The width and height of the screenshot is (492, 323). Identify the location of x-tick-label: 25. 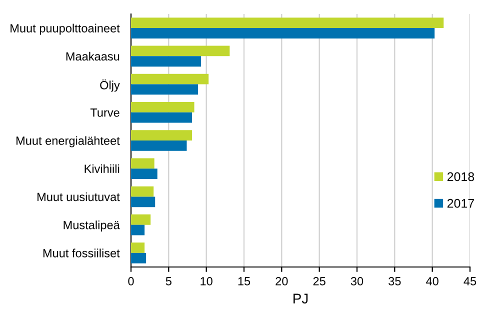
(319, 281).